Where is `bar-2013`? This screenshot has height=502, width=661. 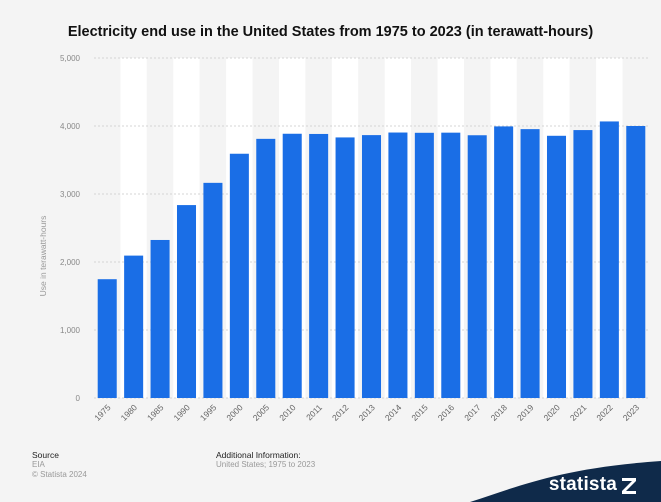 bar-2013 is located at coordinates (371, 266).